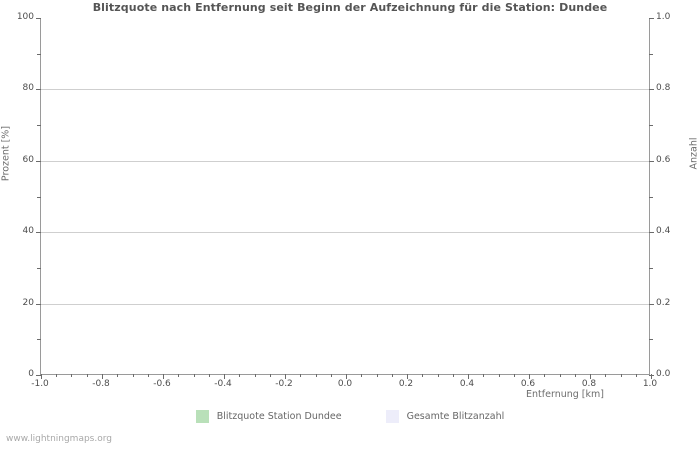  I want to click on y-tick-label-right: 0.2, so click(663, 302).